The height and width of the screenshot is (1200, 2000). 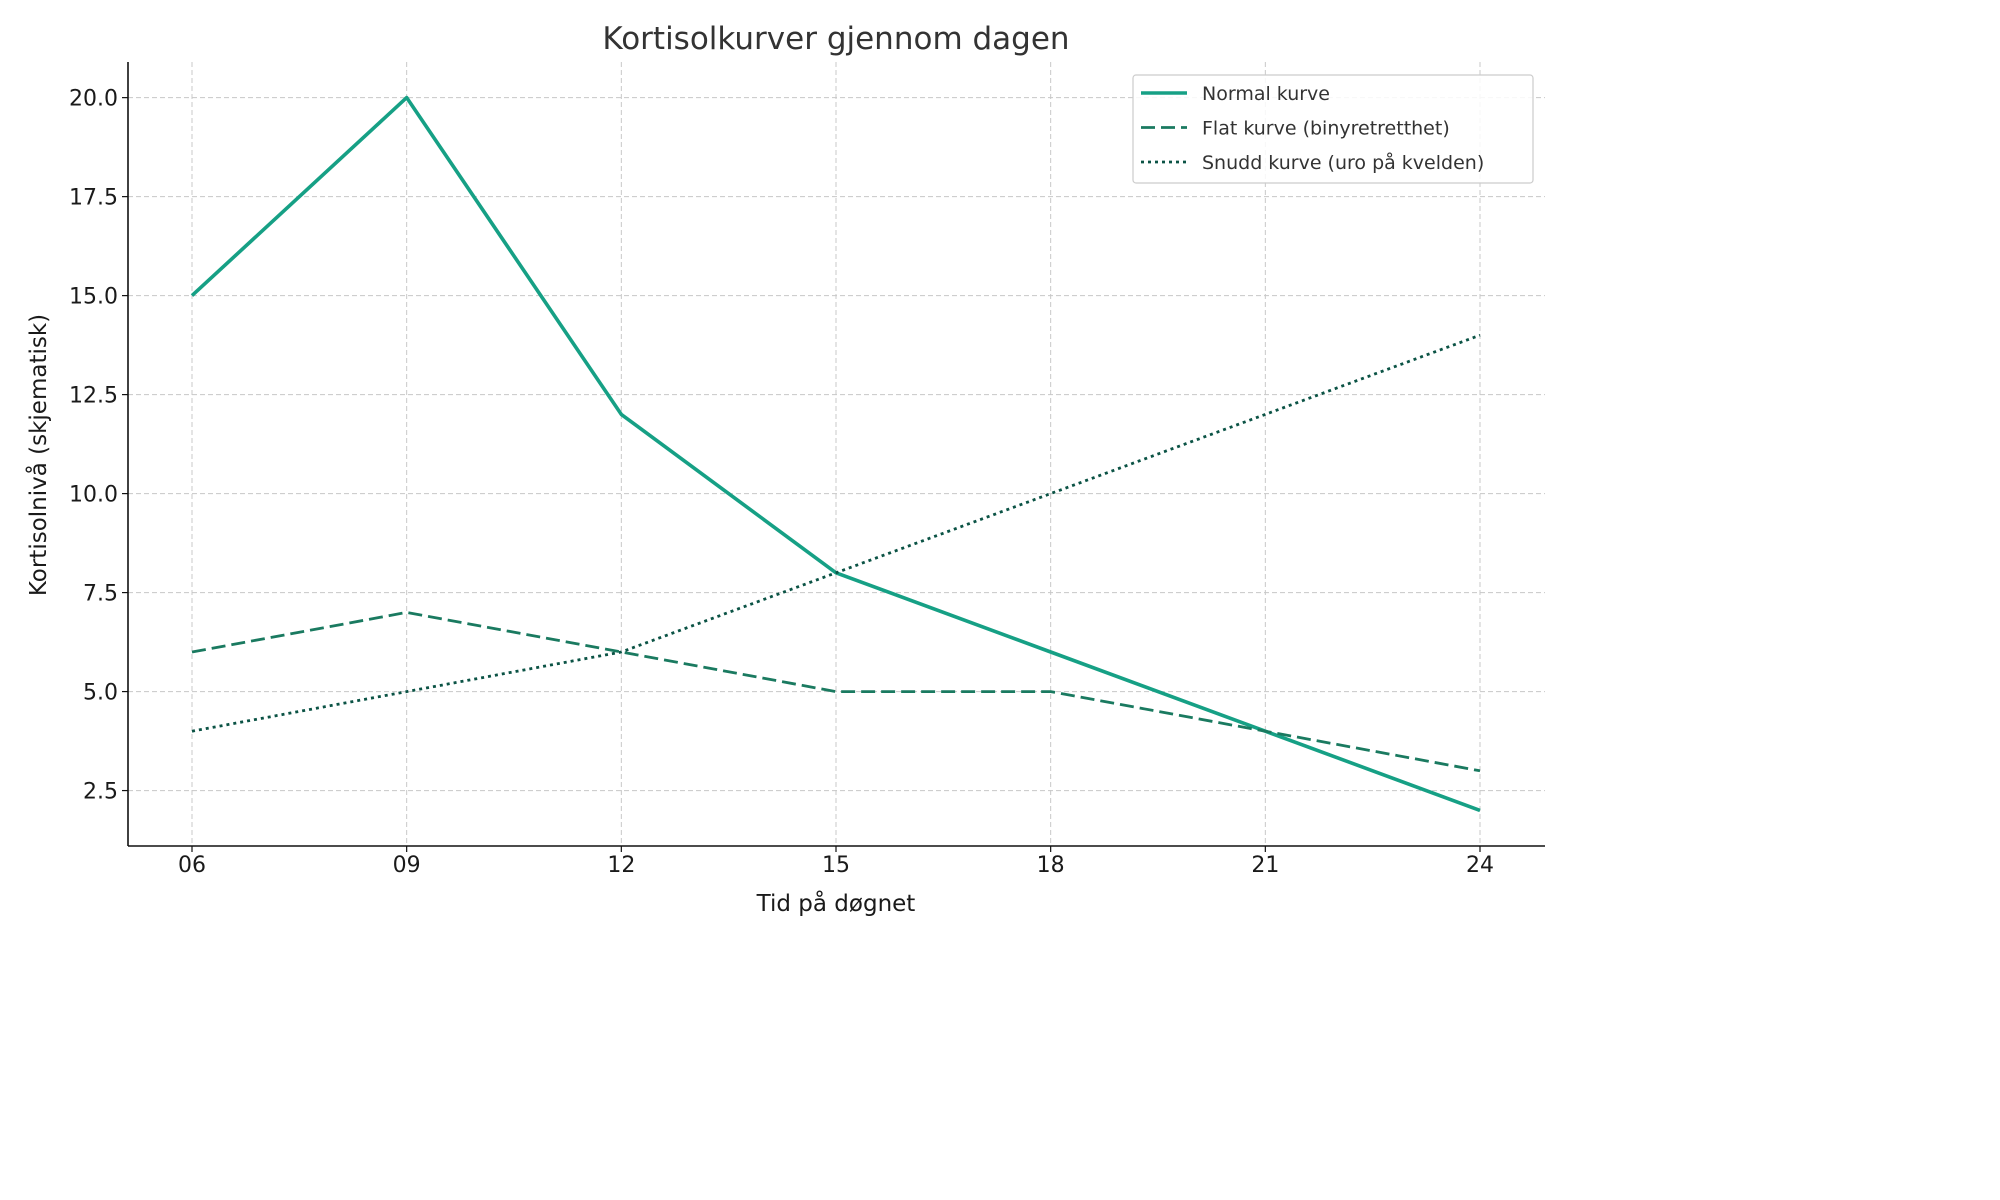 I want to click on x-tick-label: 09, so click(x=407, y=865).